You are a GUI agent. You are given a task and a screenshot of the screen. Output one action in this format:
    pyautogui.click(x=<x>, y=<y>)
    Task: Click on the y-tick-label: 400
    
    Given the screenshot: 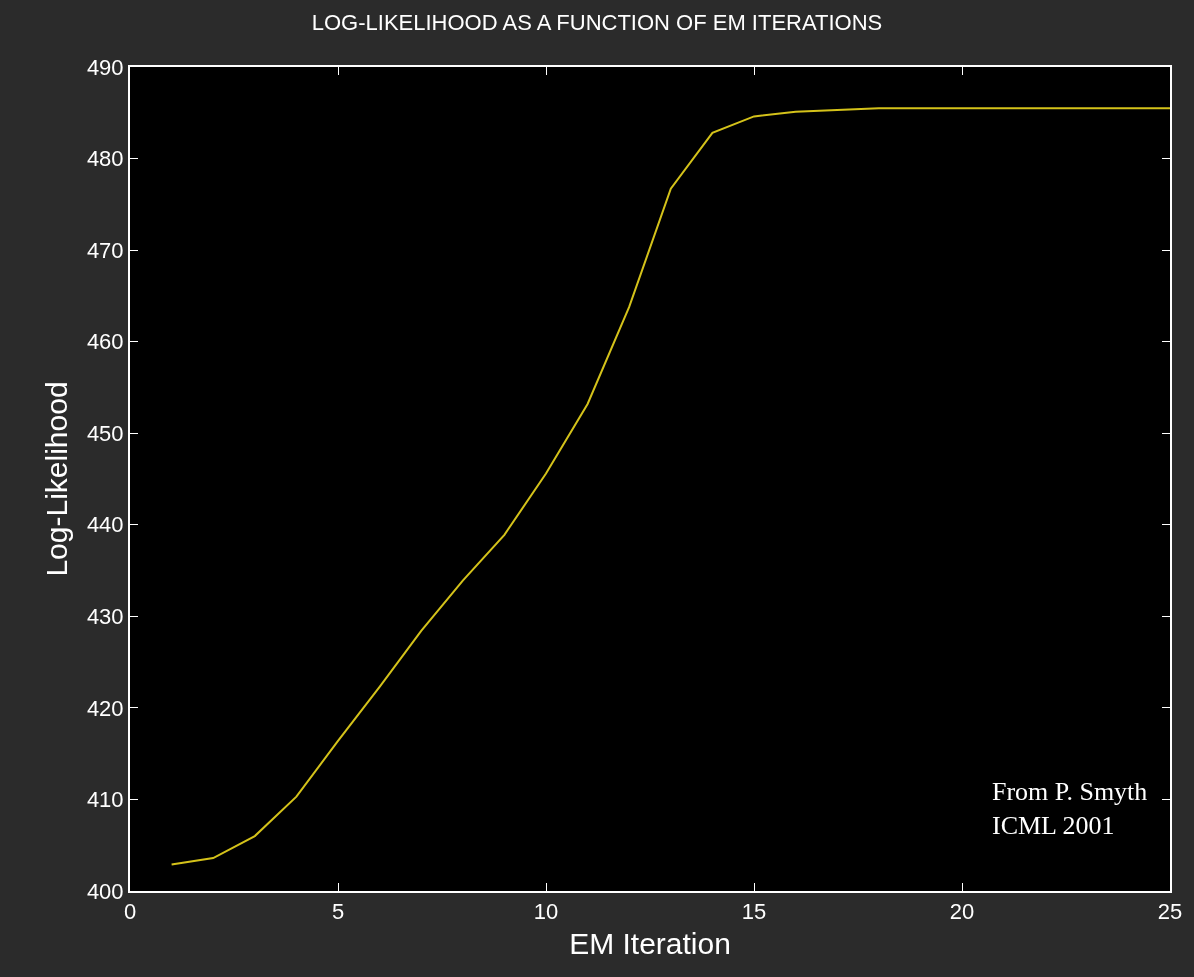 What is the action you would take?
    pyautogui.click(x=105, y=891)
    